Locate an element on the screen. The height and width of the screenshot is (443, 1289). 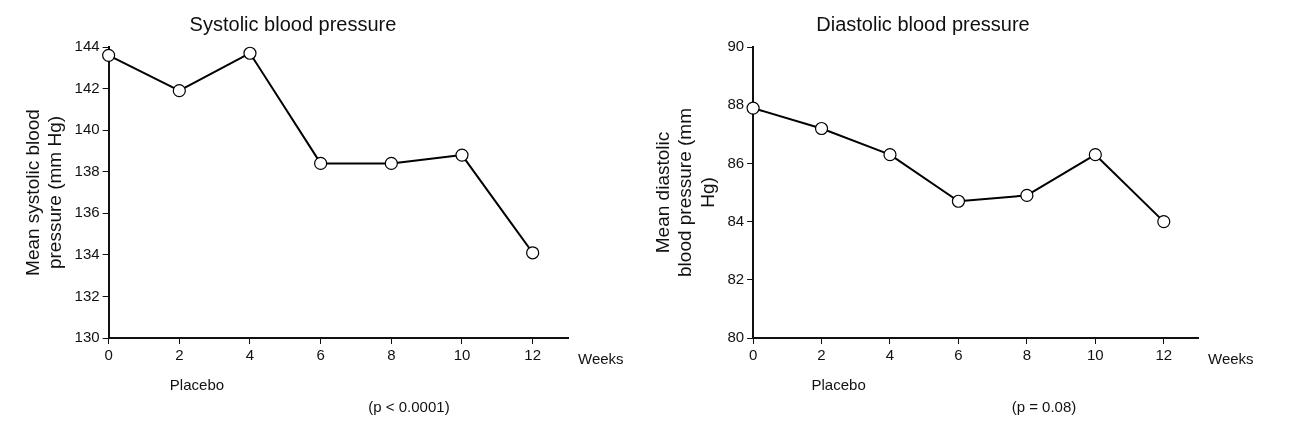
y-tick-label: 88 is located at coordinates (736, 104).